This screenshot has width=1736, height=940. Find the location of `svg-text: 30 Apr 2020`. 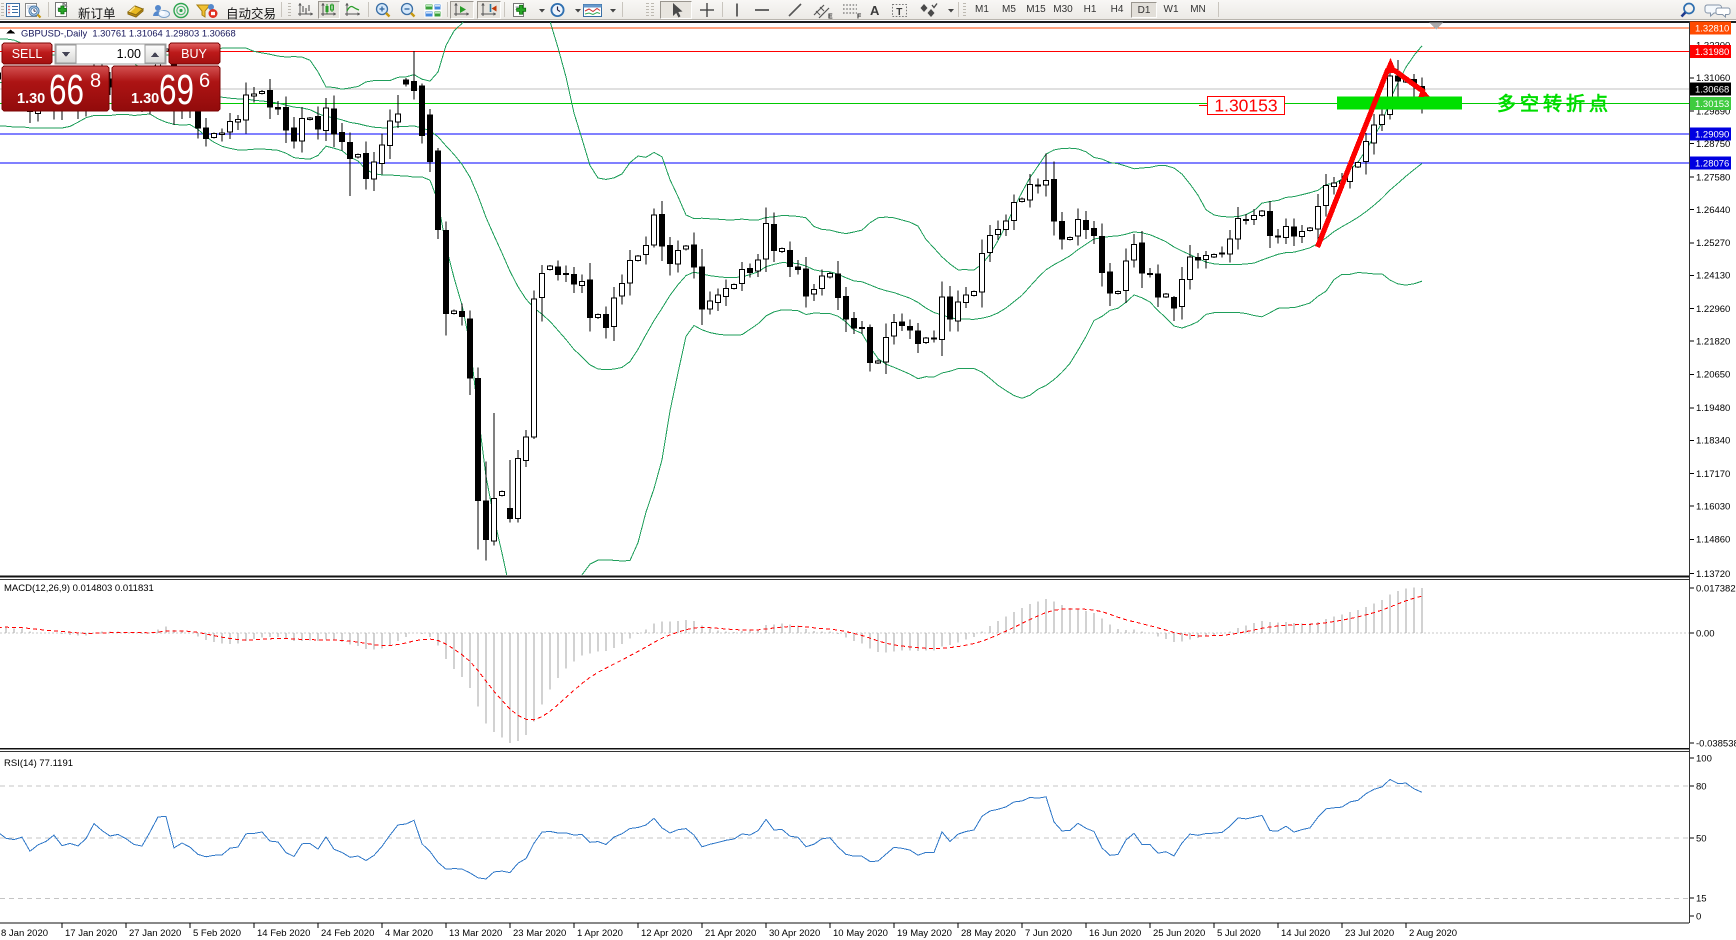

svg-text: 30 Apr 2020 is located at coordinates (794, 933).